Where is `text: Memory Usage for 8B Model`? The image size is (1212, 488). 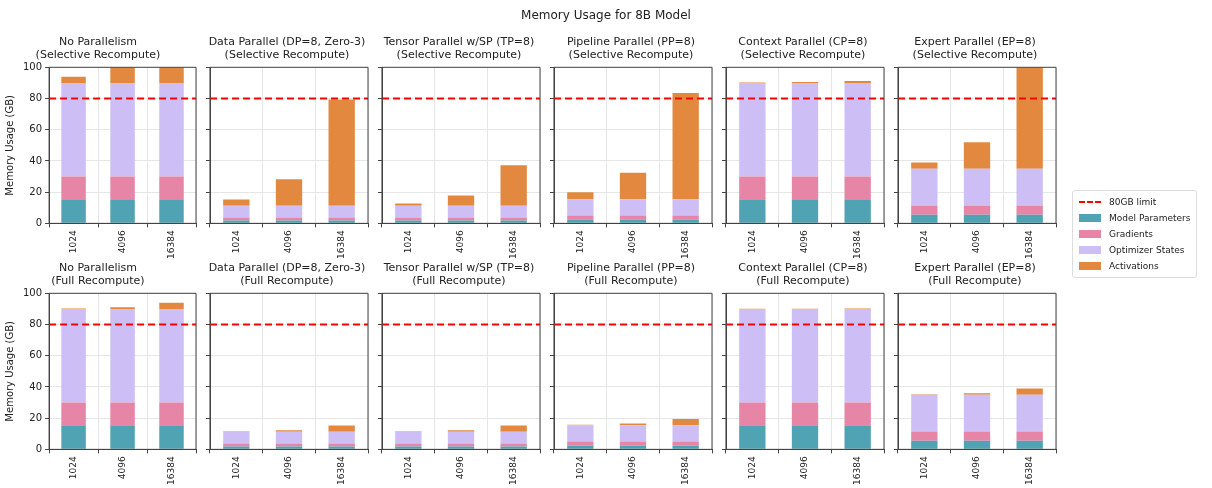
text: Memory Usage for 8B Model is located at coordinates (606, 15).